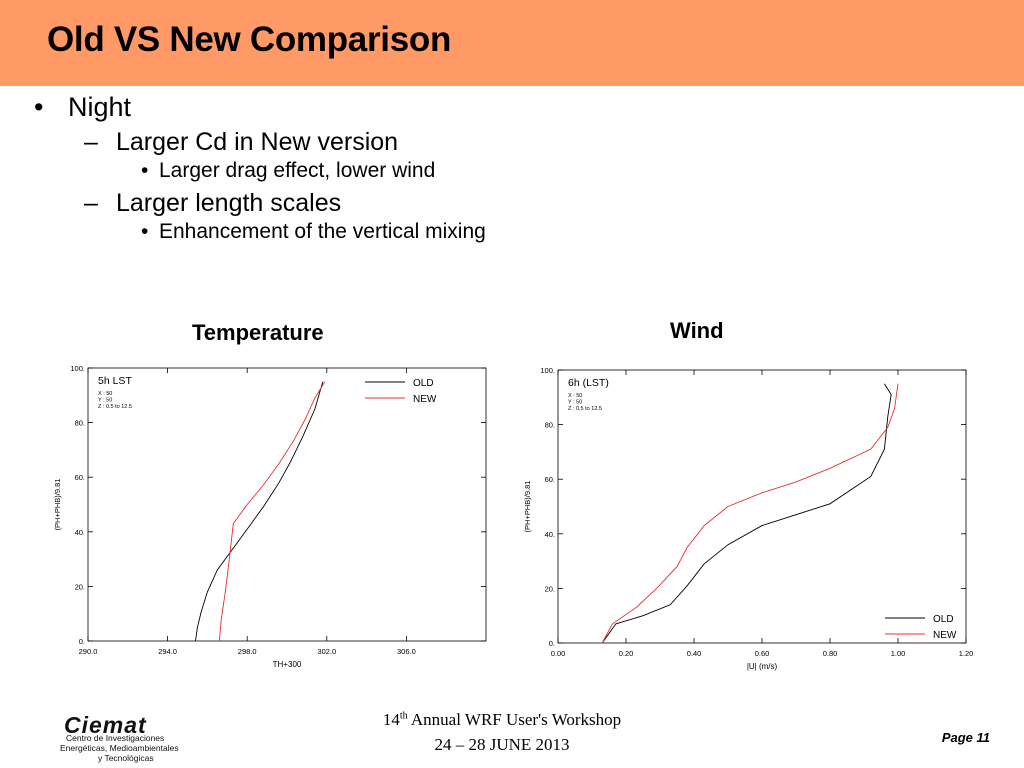 The height and width of the screenshot is (768, 1024). Describe the element at coordinates (258, 332) in the screenshot. I see `temperature-chart-title: Temperature` at that location.